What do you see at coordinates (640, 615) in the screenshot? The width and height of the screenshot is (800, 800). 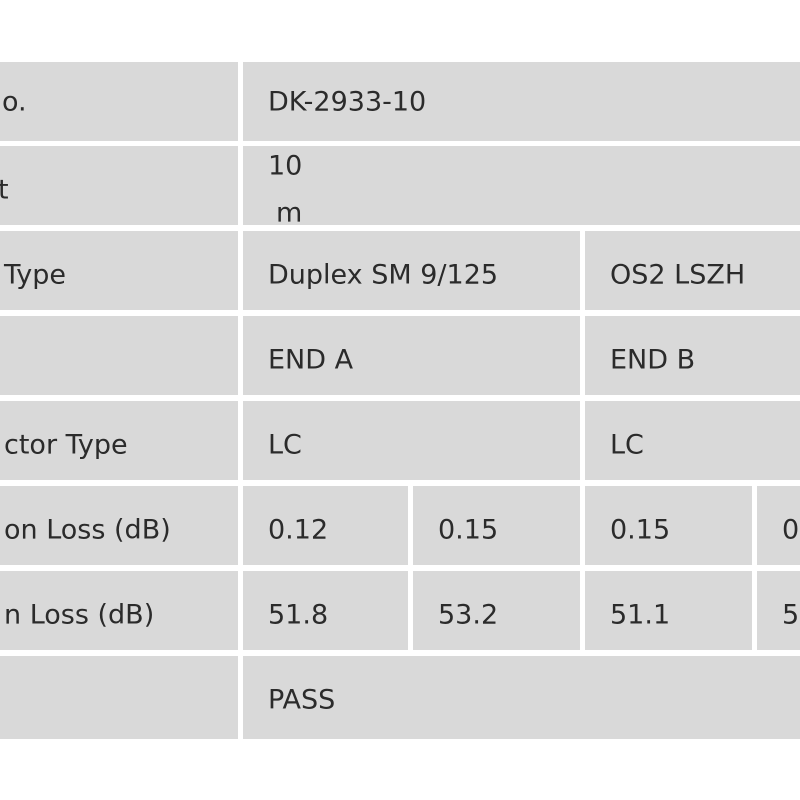 I see `cell-text: 51.1` at bounding box center [640, 615].